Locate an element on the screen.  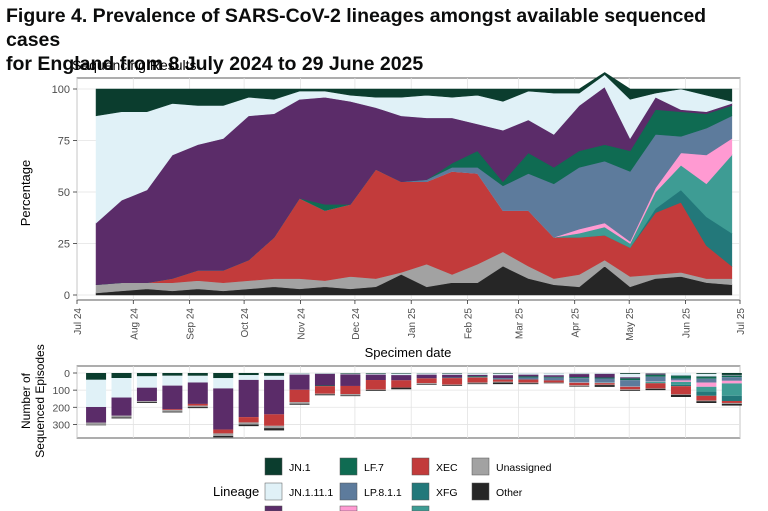
main-x-tick-label-nov-24: Nov 24 is located at coordinates (301, 324).